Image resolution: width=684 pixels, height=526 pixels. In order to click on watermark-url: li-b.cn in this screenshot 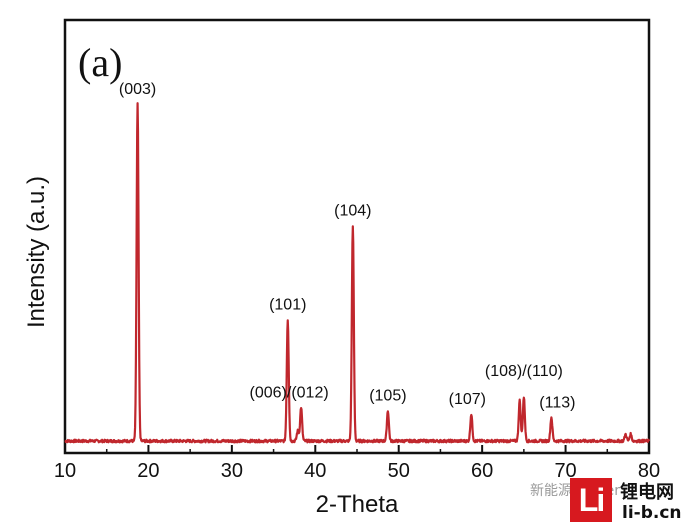, I will do `click(652, 513)`.